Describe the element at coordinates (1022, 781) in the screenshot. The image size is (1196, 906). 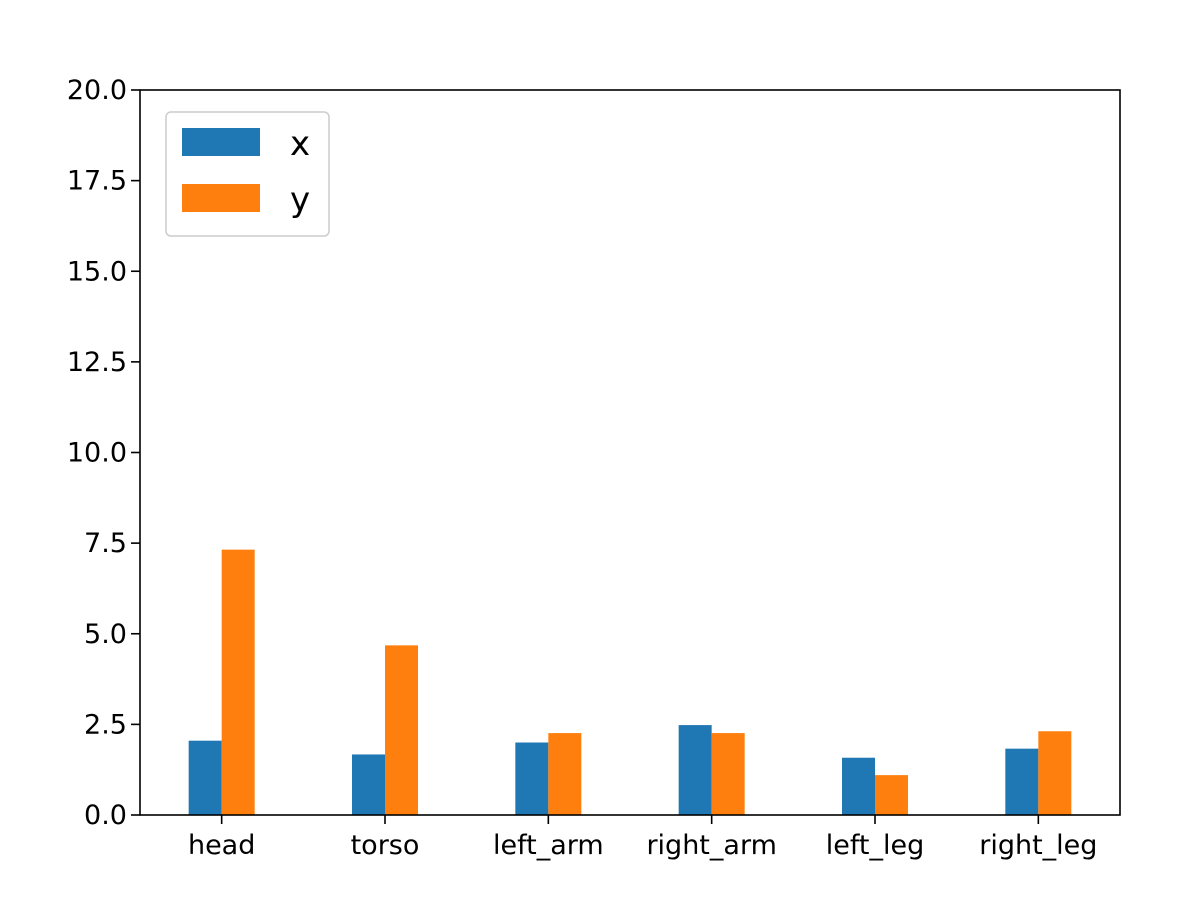
I see `bar-x-right_leg` at that location.